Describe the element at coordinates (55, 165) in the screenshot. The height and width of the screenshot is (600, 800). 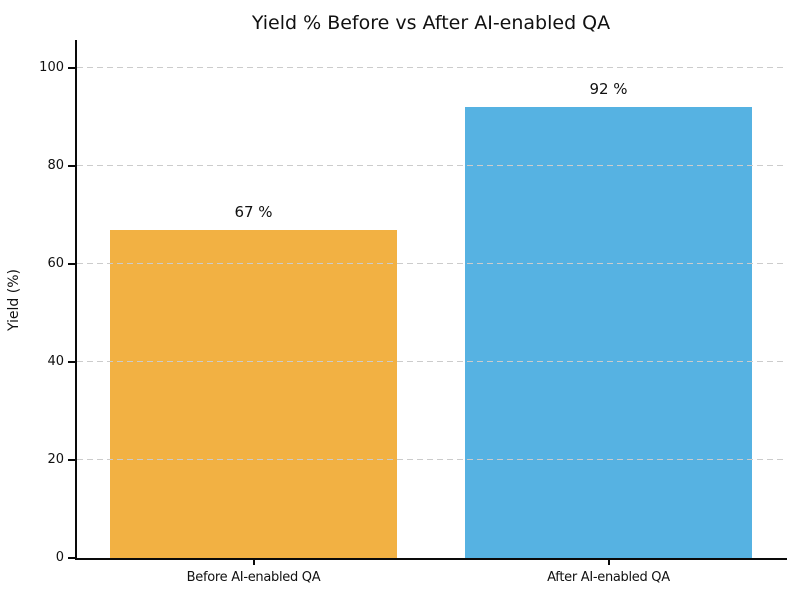
I see `y-tick-label: 80` at that location.